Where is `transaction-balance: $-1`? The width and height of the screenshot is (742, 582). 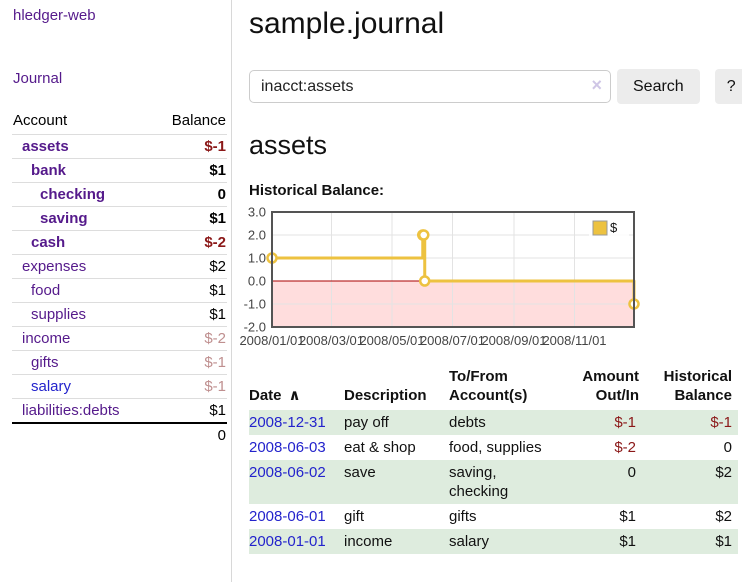
transaction-balance: $-1 is located at coordinates (688, 422).